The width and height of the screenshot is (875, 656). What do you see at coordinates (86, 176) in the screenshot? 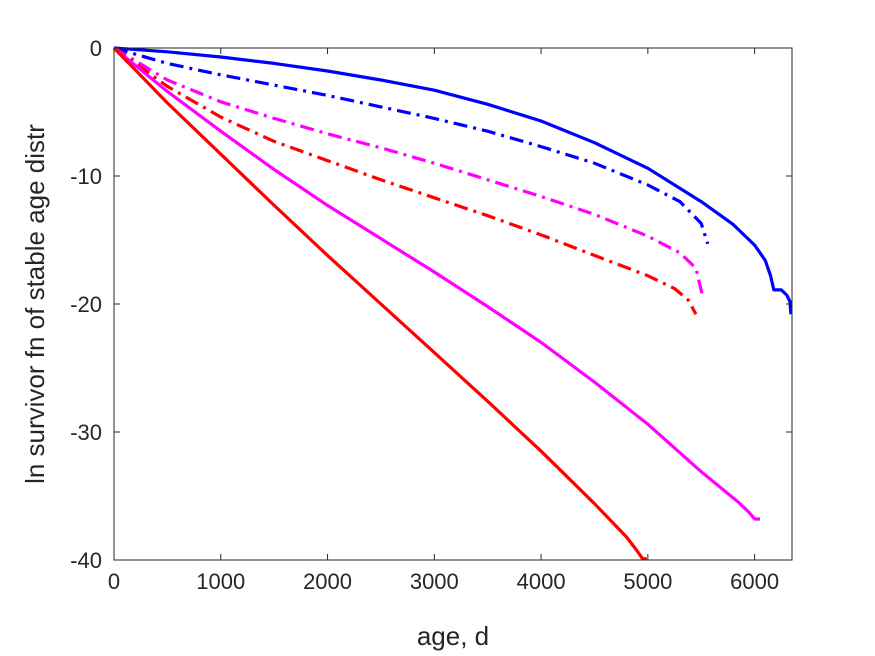
I see `y-tick-label: -10` at bounding box center [86, 176].